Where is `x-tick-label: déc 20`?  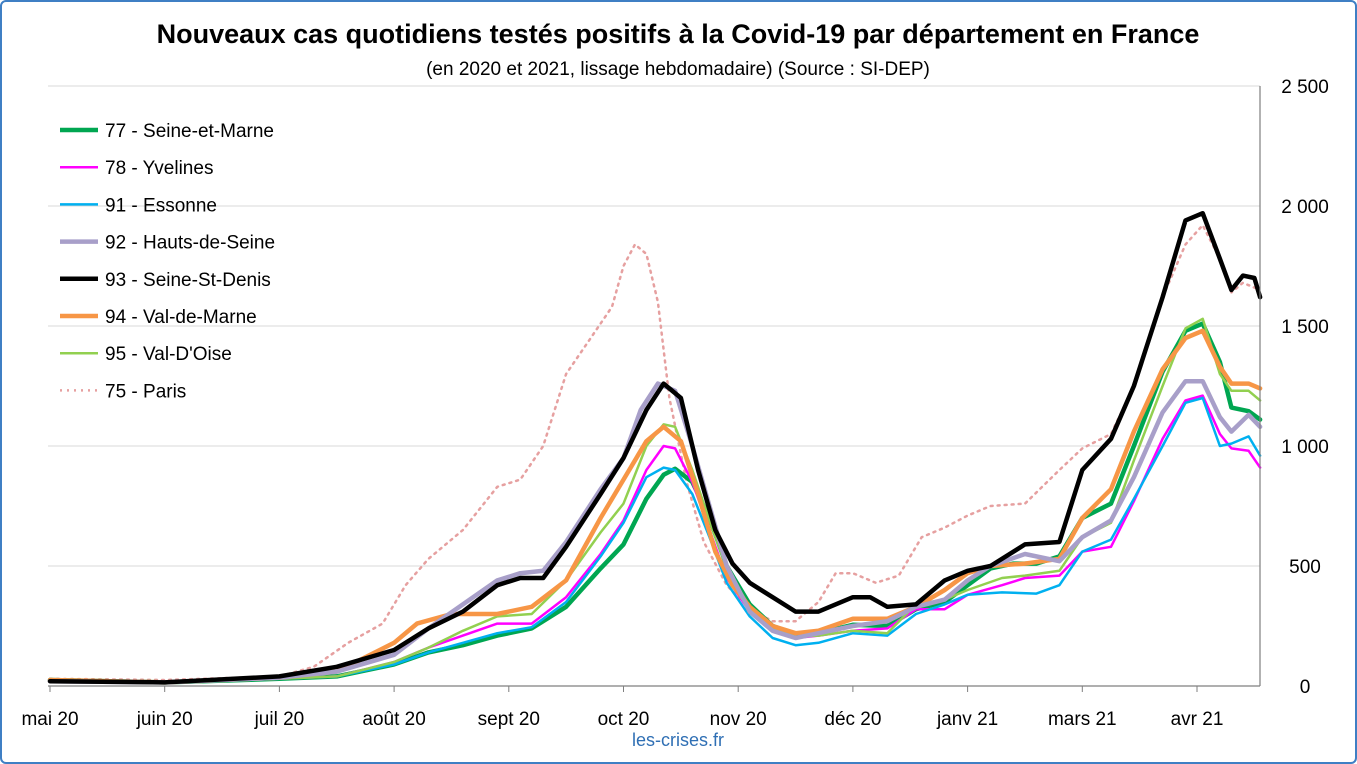 x-tick-label: déc 20 is located at coordinates (852, 719).